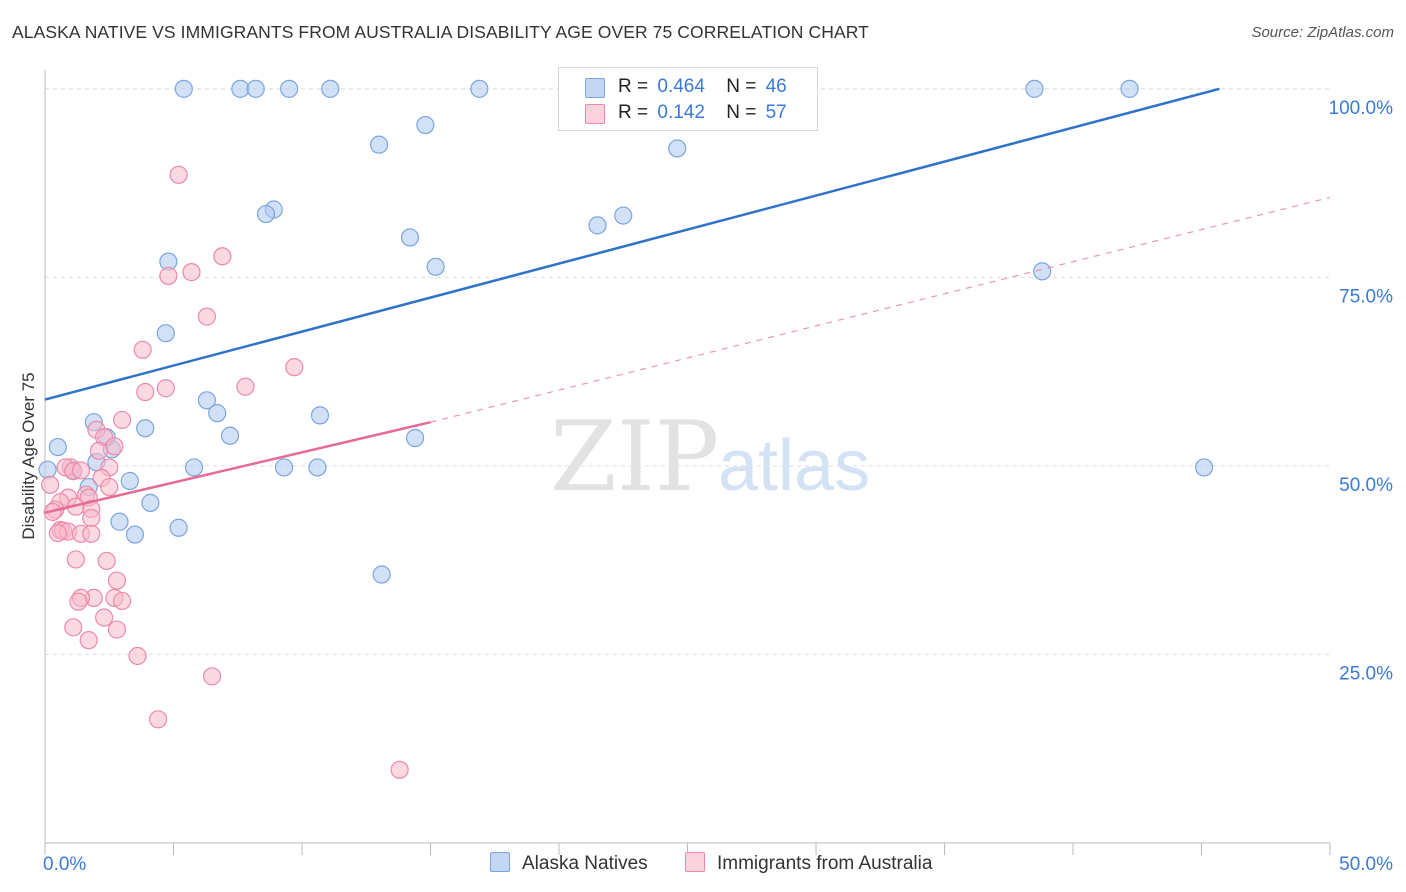 The image size is (1406, 892). I want to click on bottom-legend-label: Alaska Natives, so click(585, 863).